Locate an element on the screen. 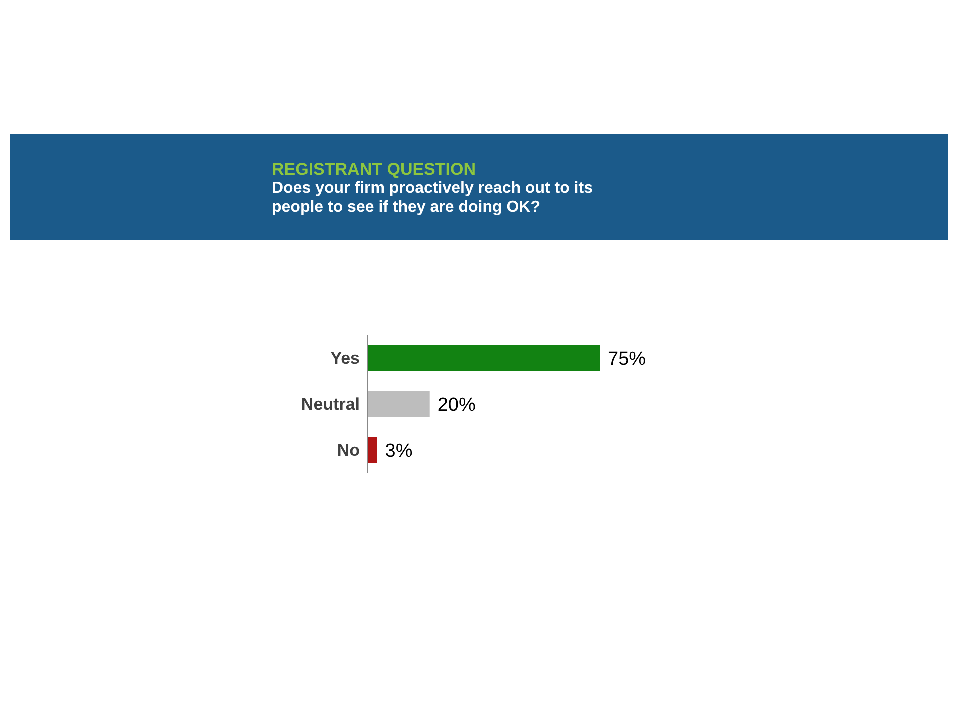 The height and width of the screenshot is (719, 956). chart-title: REGISTRANT QUESTION is located at coordinates (375, 170).